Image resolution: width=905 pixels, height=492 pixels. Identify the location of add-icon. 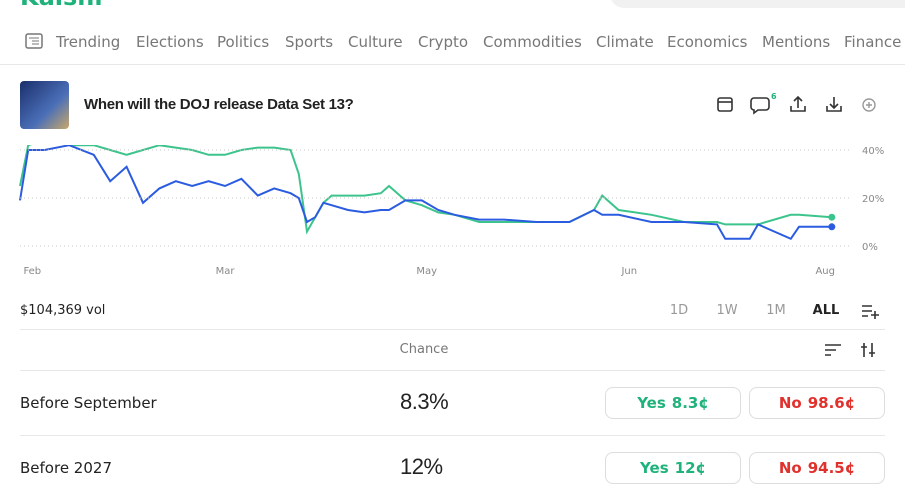
(869, 105).